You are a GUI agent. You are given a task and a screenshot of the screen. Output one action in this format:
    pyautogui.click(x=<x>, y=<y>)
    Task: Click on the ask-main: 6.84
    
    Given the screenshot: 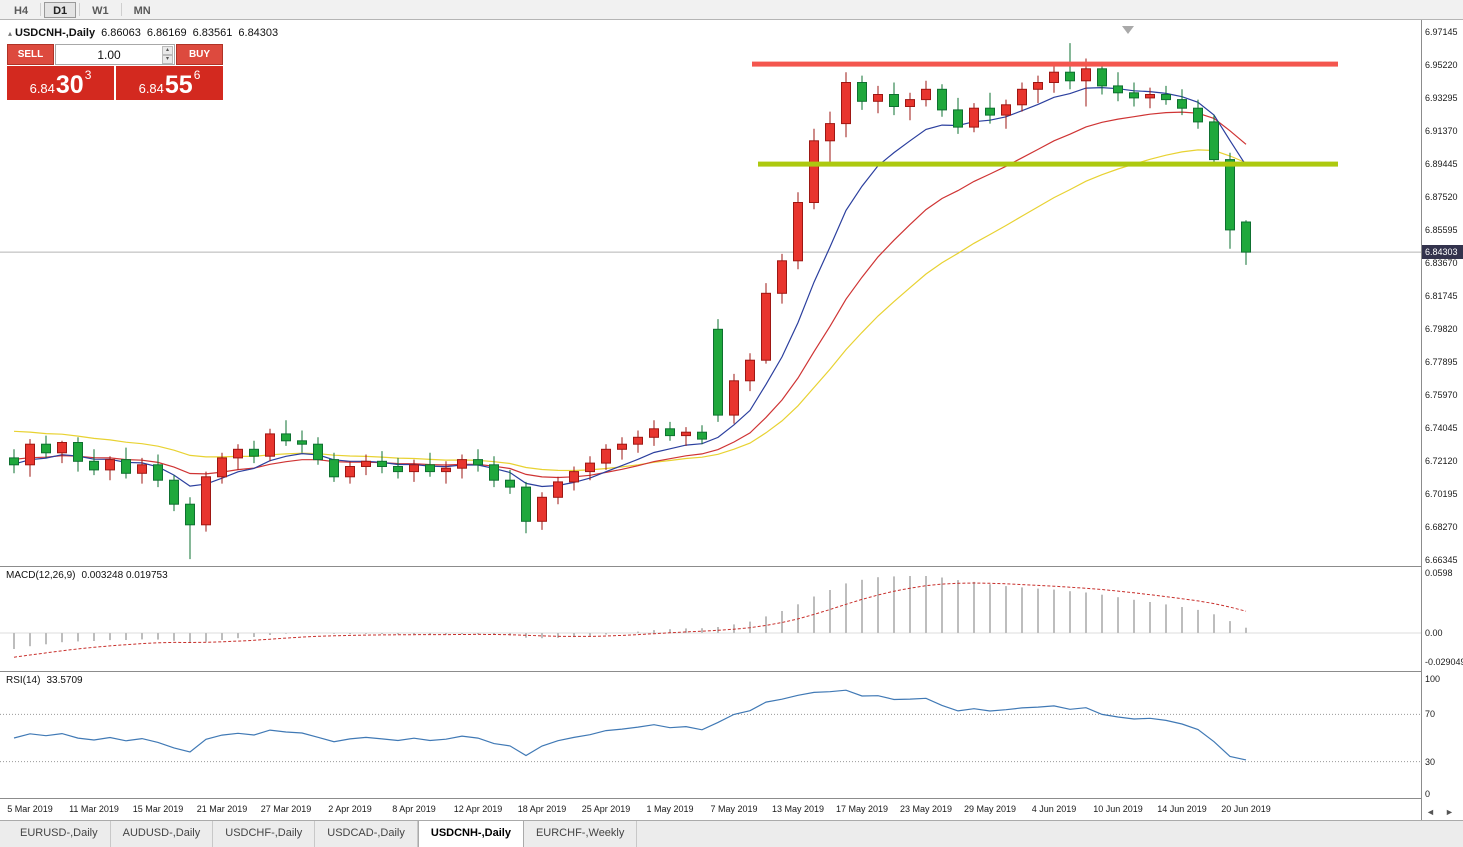 What is the action you would take?
    pyautogui.click(x=151, y=88)
    